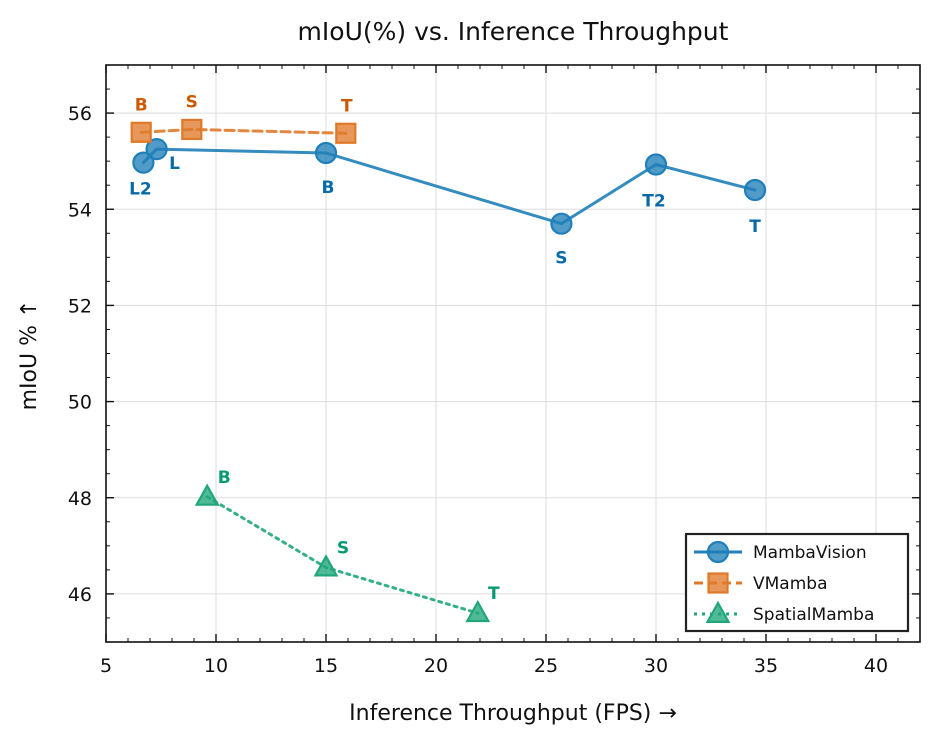  What do you see at coordinates (810, 553) in the screenshot?
I see `legend-label: MambaVision` at bounding box center [810, 553].